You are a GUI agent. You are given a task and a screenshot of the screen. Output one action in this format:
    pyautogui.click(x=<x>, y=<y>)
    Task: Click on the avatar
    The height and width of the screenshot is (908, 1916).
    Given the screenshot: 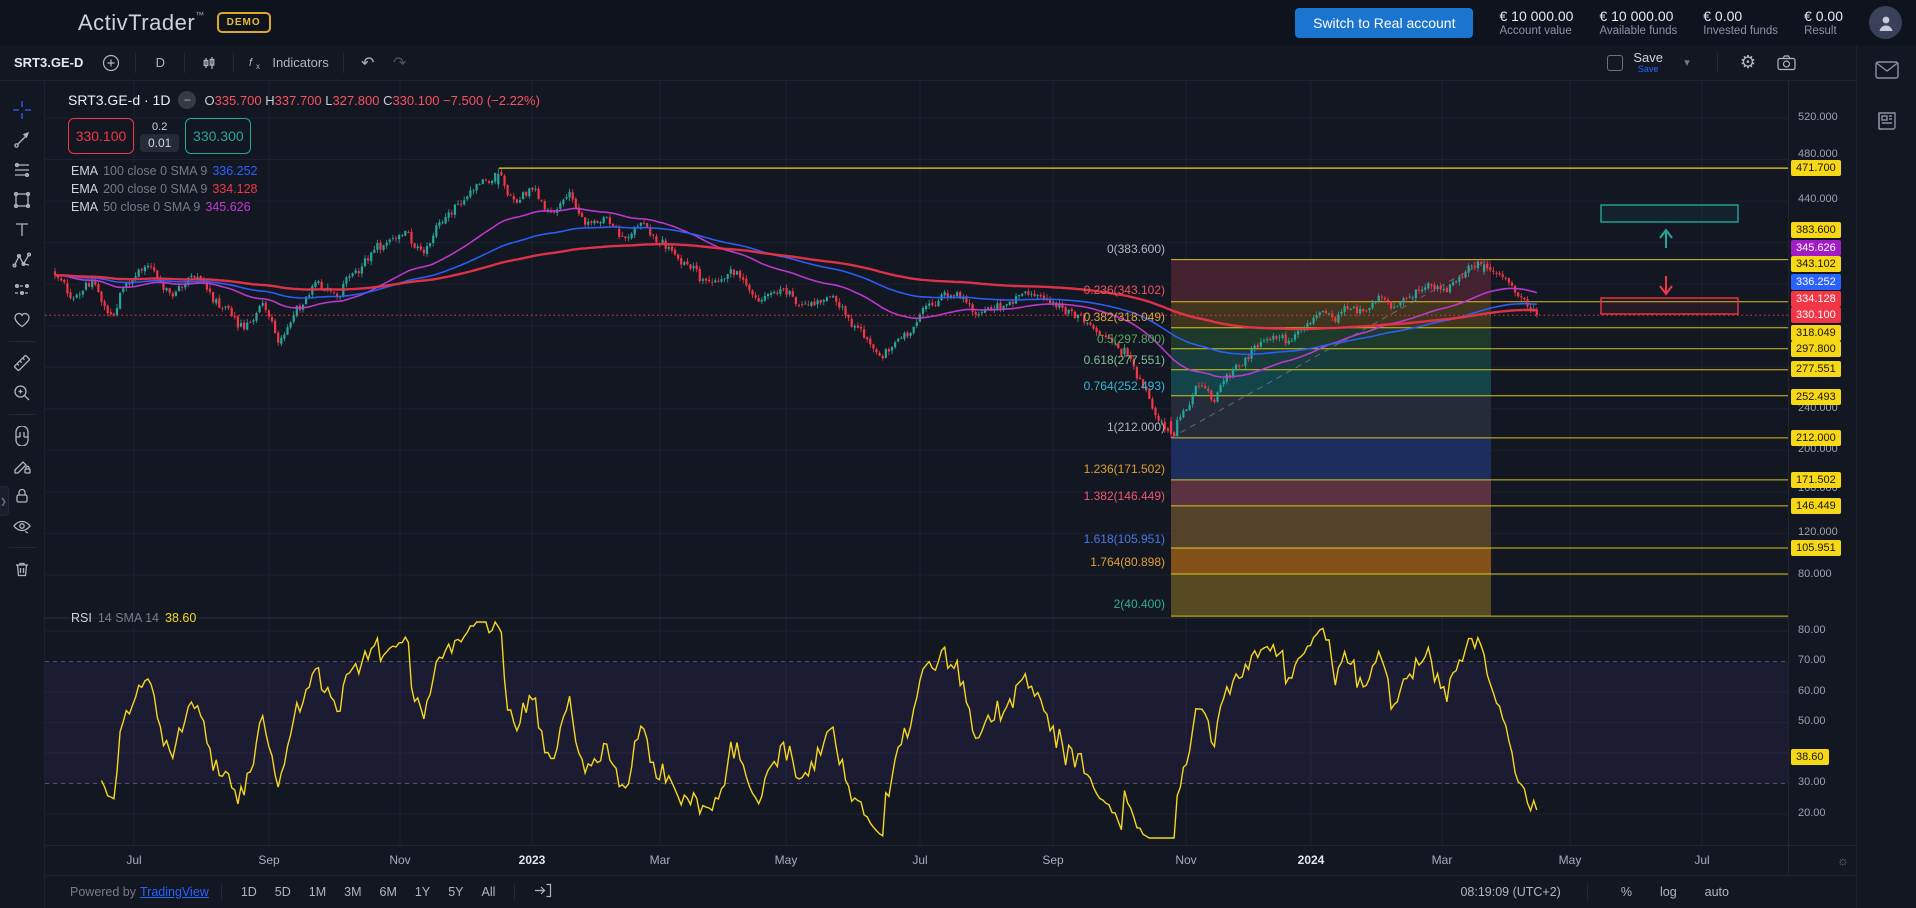 What is the action you would take?
    pyautogui.click(x=1885, y=22)
    